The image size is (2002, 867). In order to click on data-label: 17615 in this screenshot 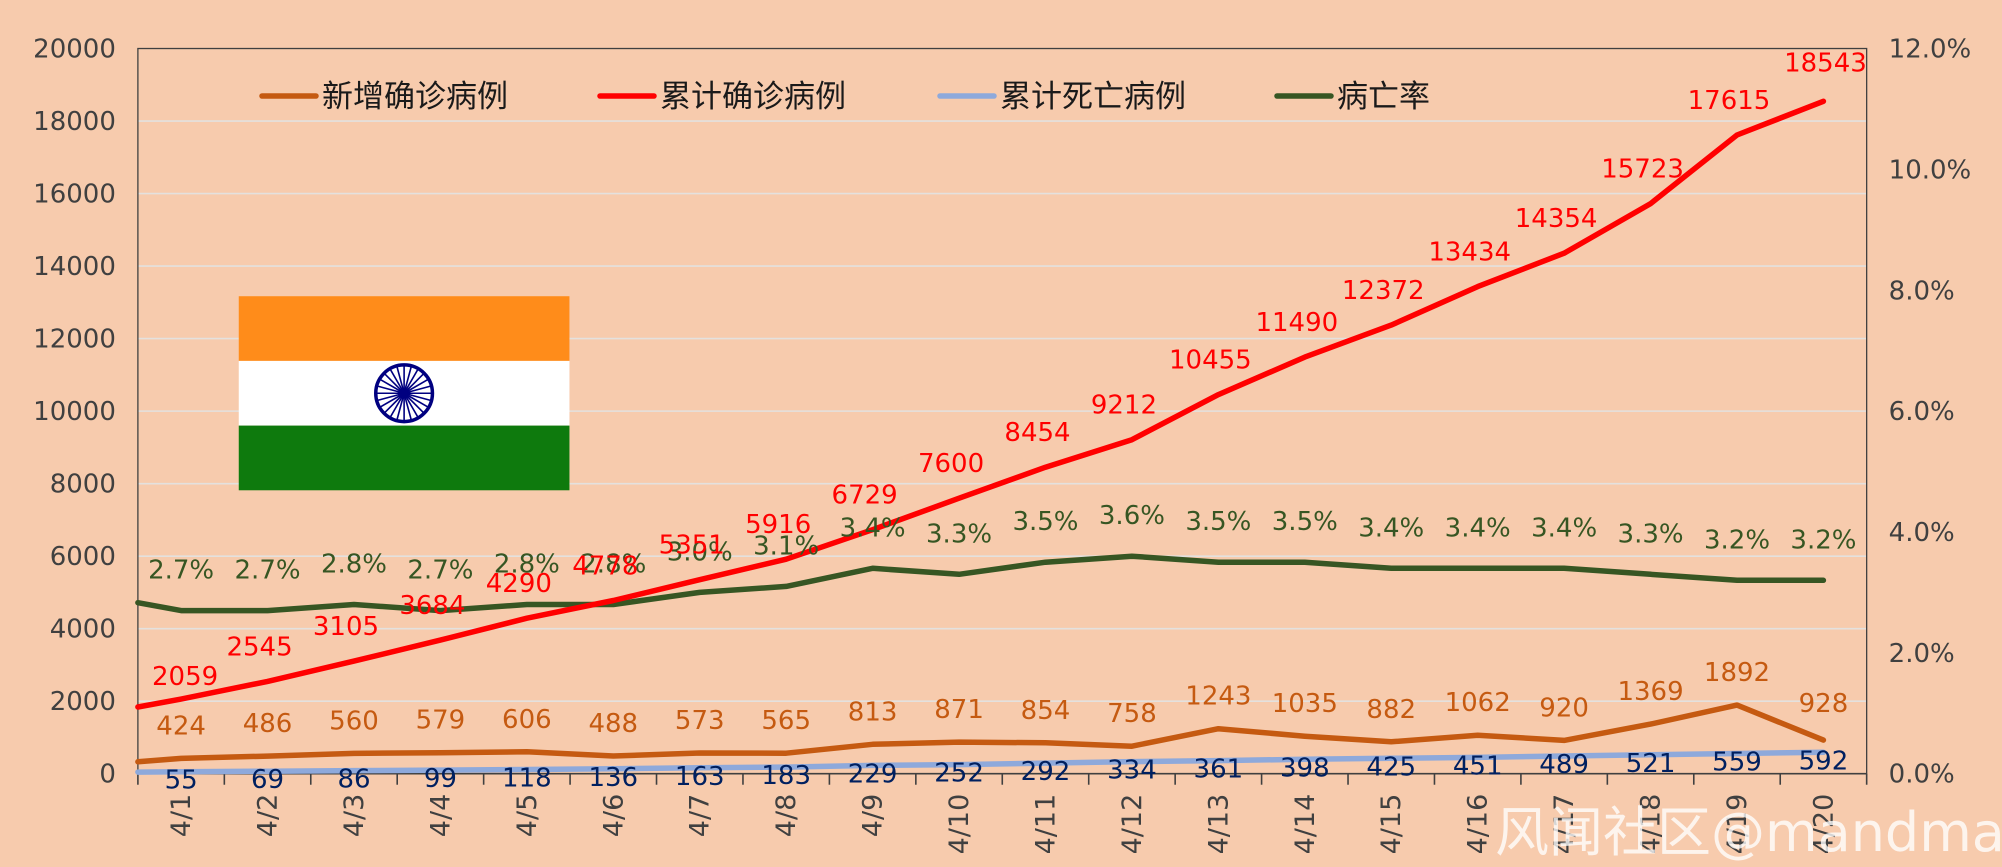, I will do `click(1729, 101)`.